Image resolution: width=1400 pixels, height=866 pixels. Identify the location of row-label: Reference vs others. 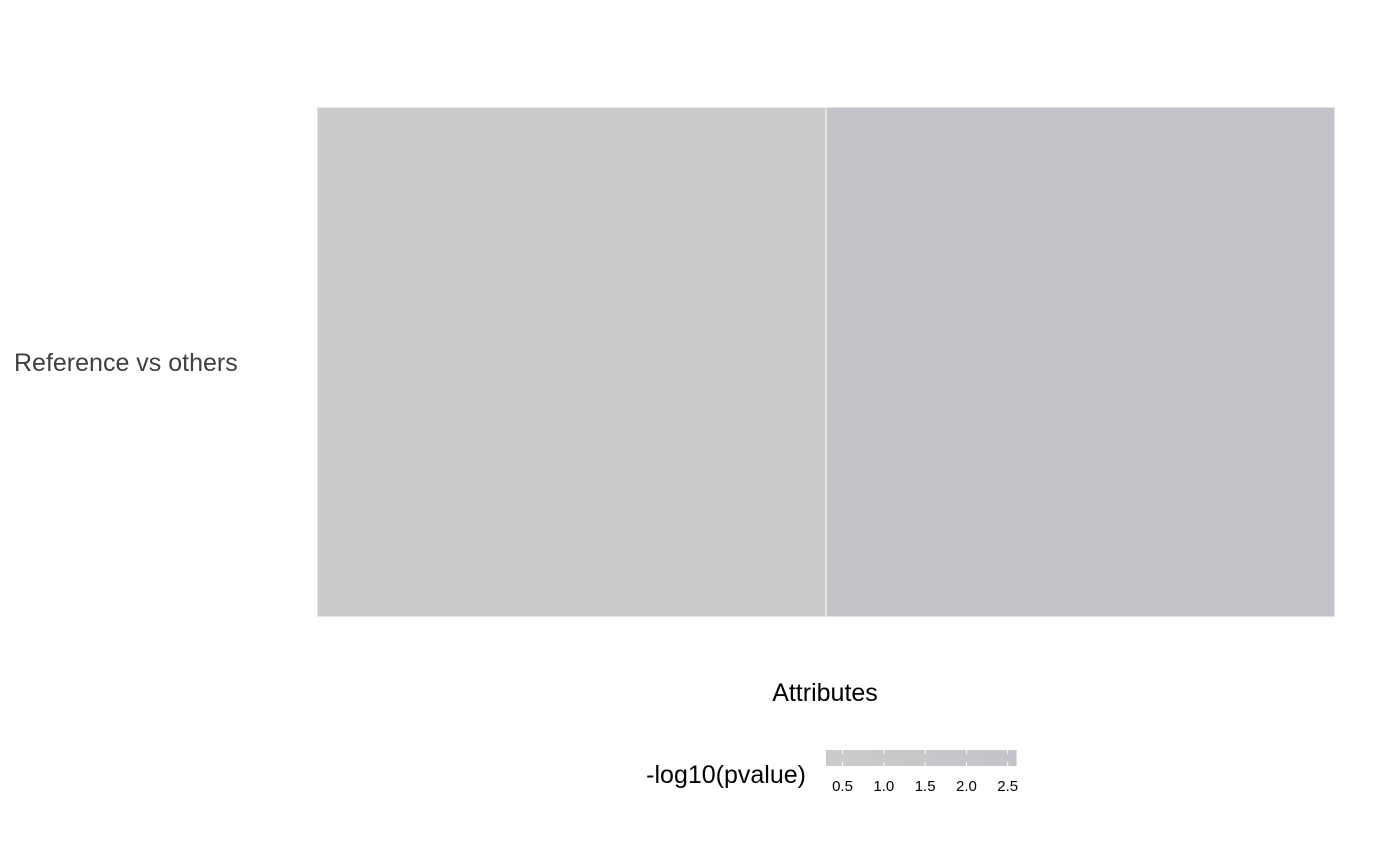
(126, 363).